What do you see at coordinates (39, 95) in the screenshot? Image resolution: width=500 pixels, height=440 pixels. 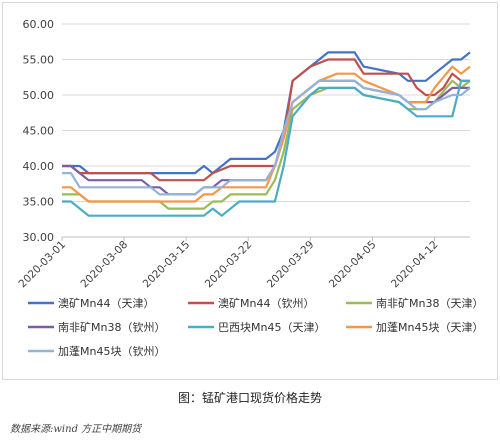 I see `y-tick-label: 50.00` at bounding box center [39, 95].